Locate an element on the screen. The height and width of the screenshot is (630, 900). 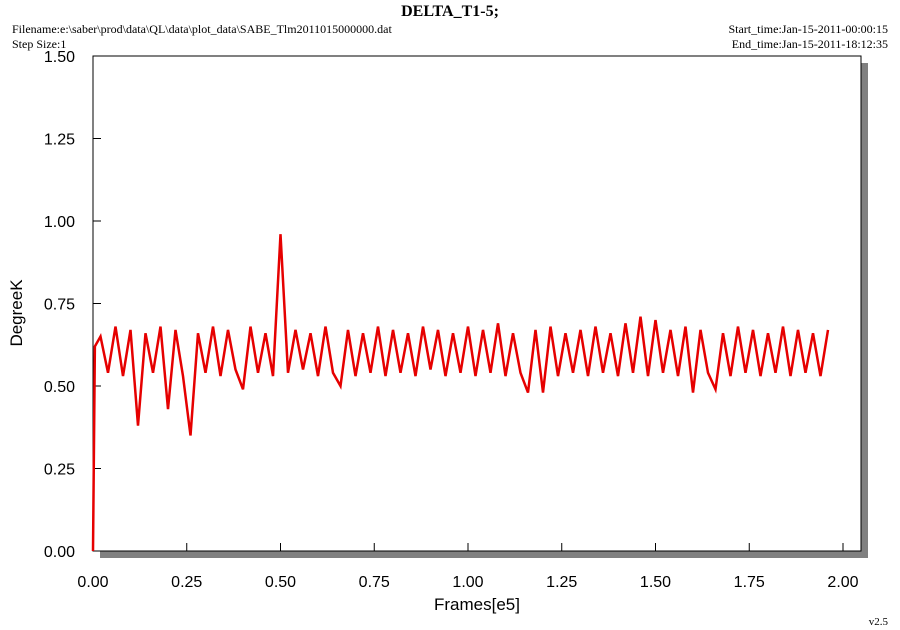
chart-title: DELTA_T1-5; is located at coordinates (450, 11).